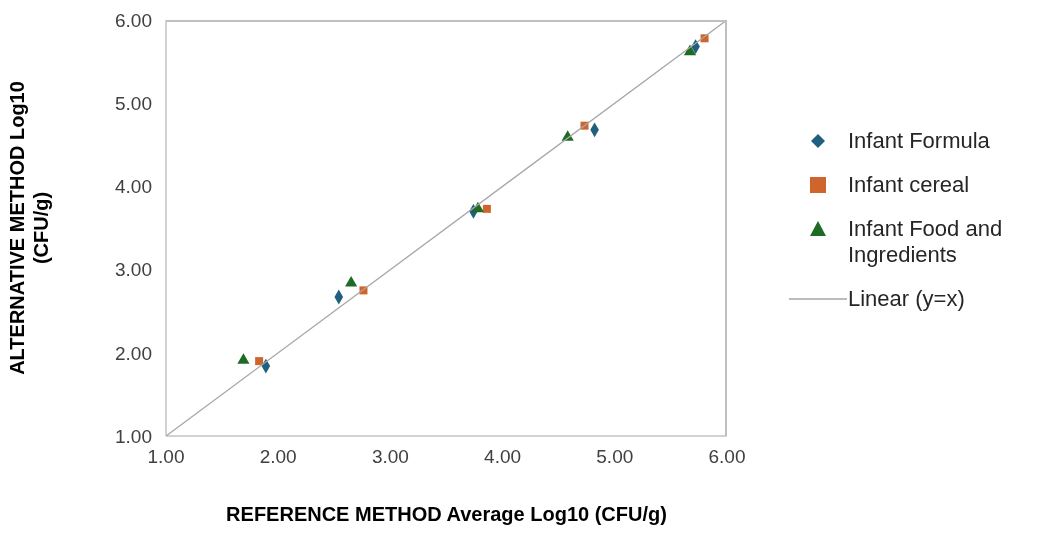 This screenshot has height=541, width=1042. I want to click on y-tick-label: 3.00, so click(133, 270).